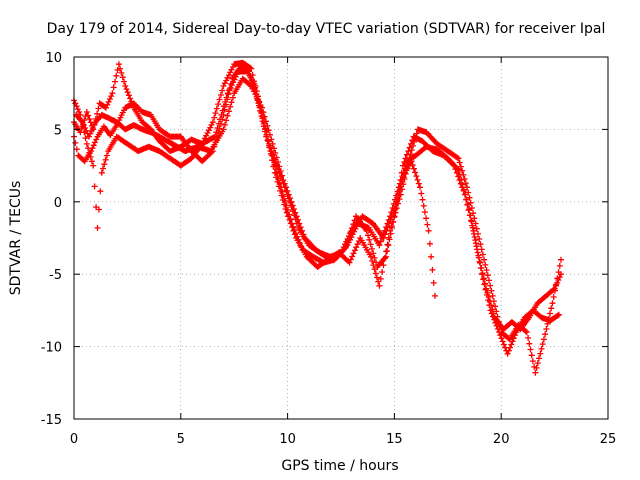 The width and height of the screenshot is (640, 480). What do you see at coordinates (51, 348) in the screenshot?
I see `y-tick-label: -10` at bounding box center [51, 348].